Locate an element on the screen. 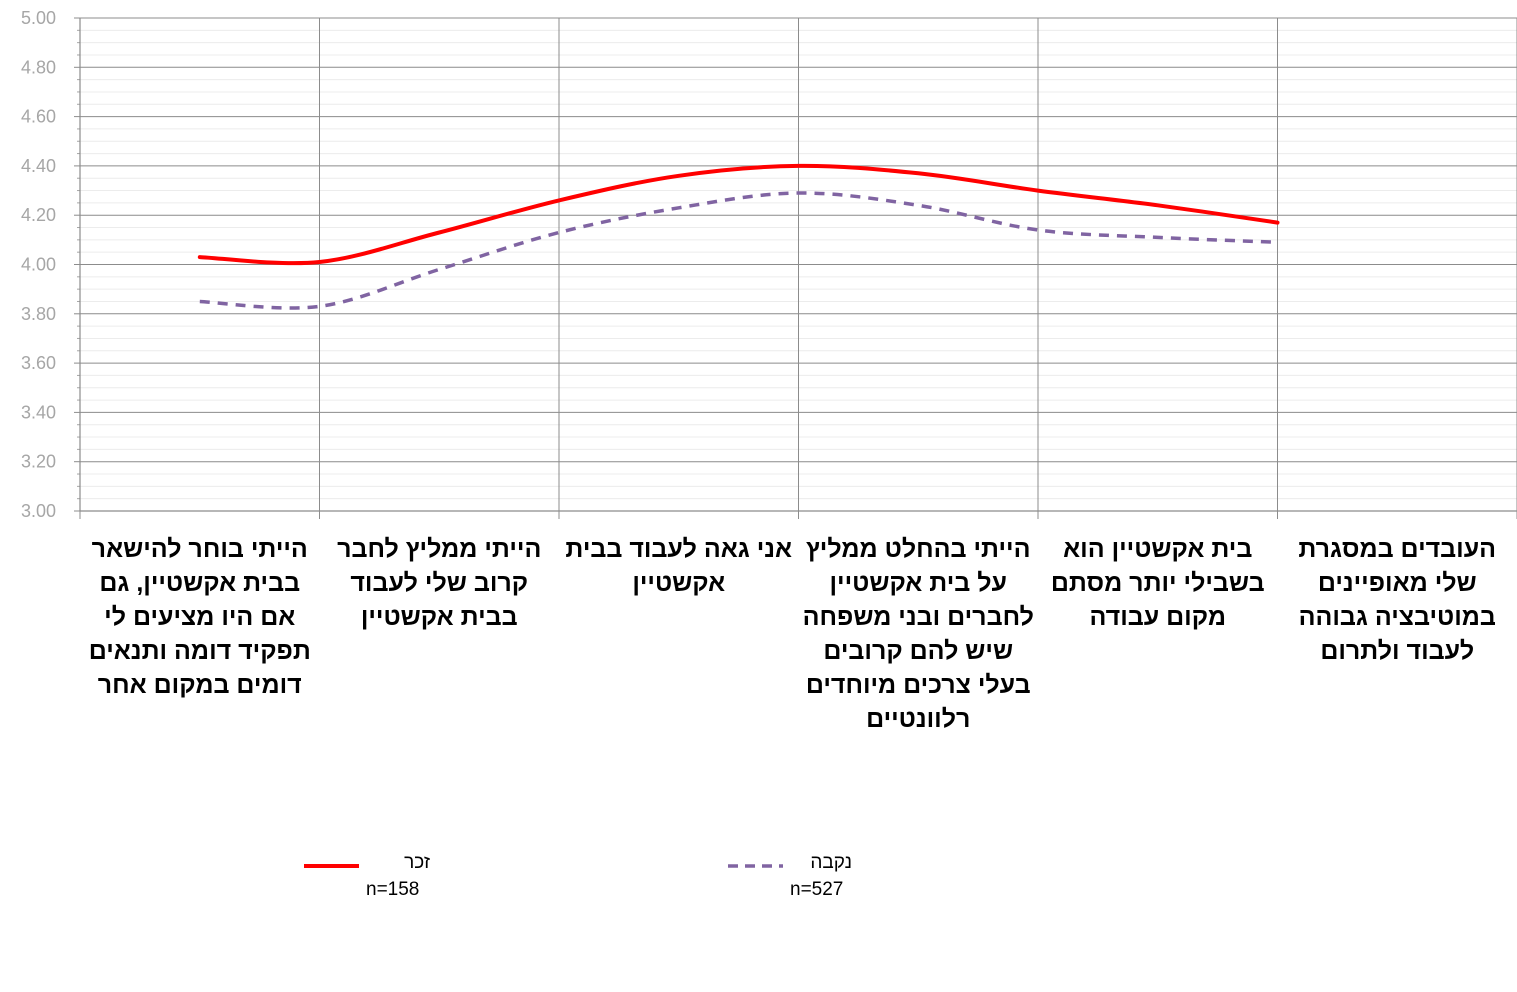 This screenshot has width=1517, height=992. legend-item-female: נקבה n=527 is located at coordinates (794, 882).